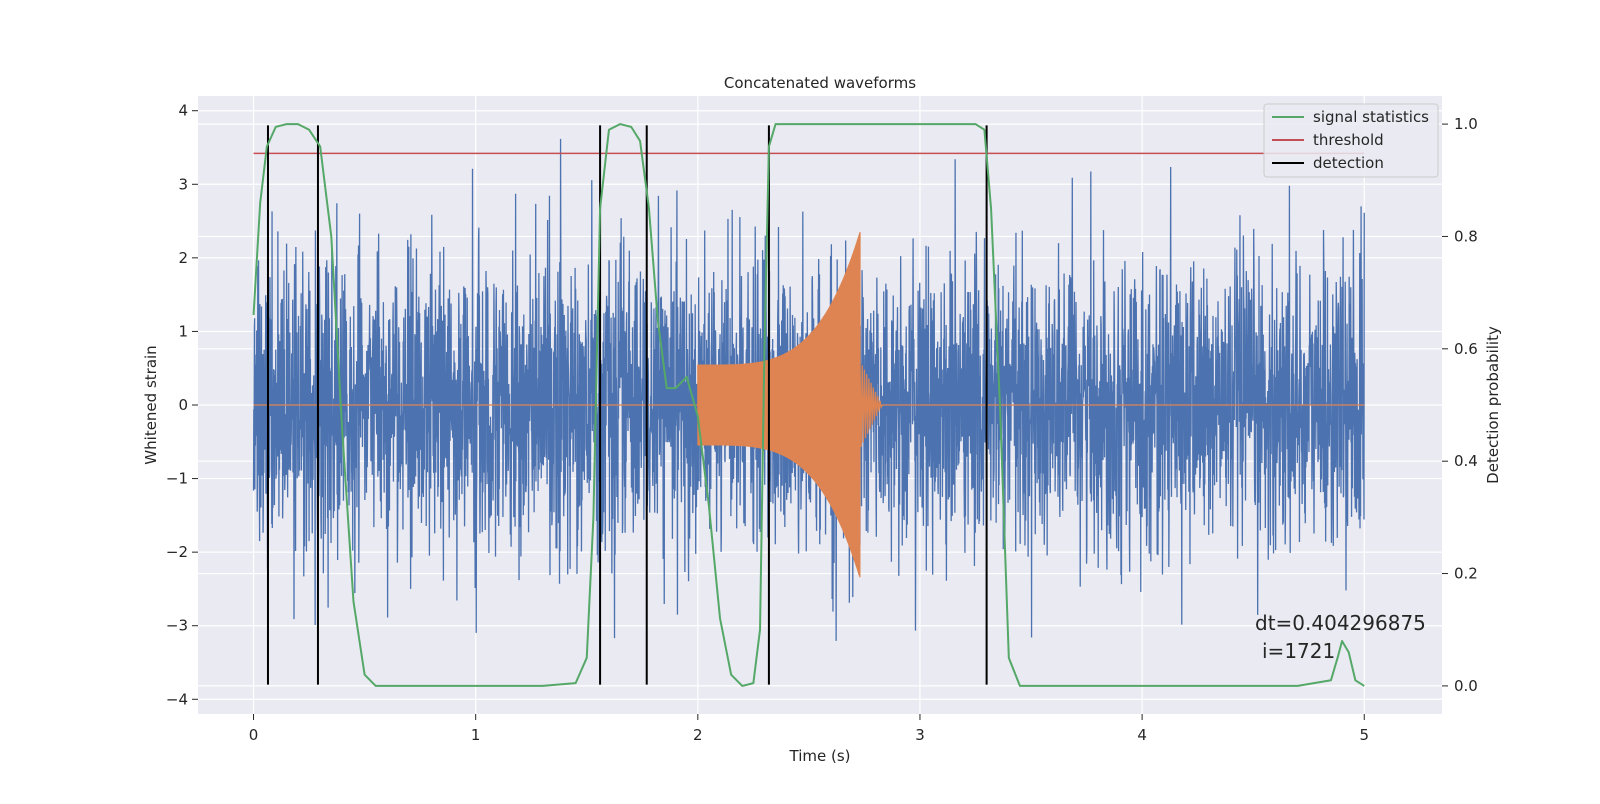 The image size is (1600, 804). What do you see at coordinates (1298, 651) in the screenshot?
I see `annotation-i: i=1721` at bounding box center [1298, 651].